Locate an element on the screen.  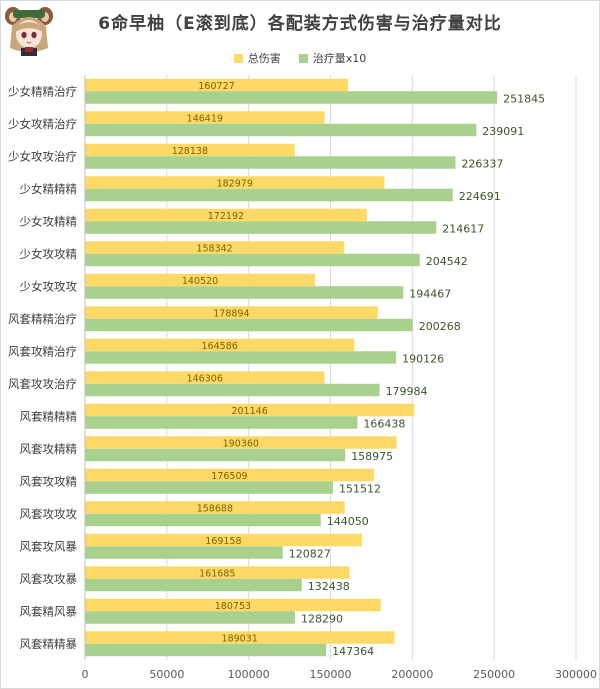
data-label-damage: 158342 is located at coordinates (214, 248).